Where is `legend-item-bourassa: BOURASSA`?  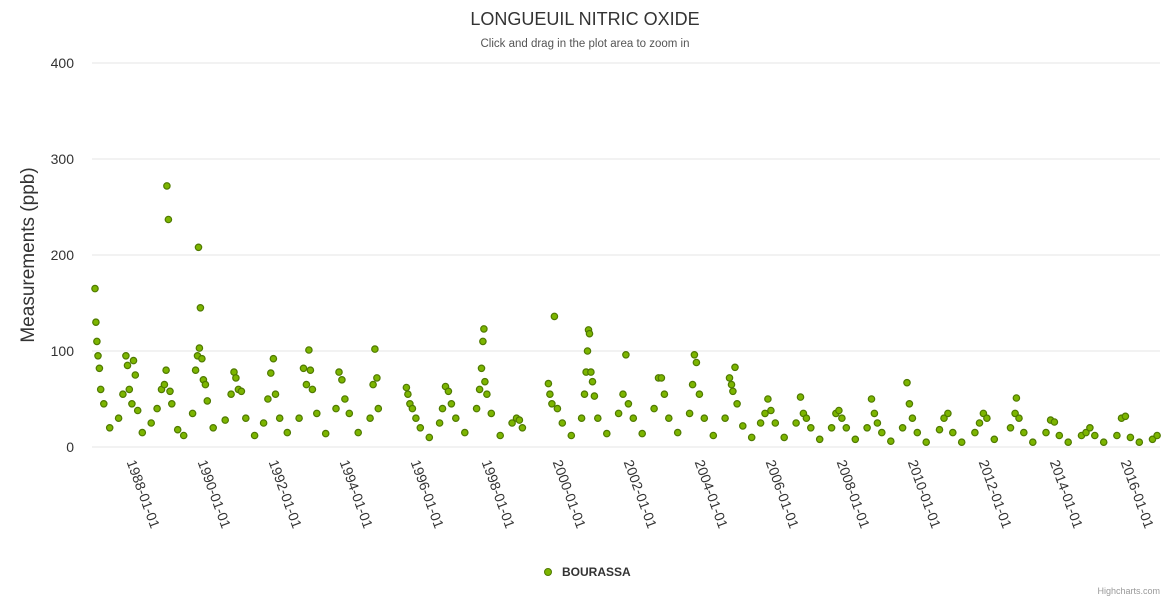 legend-item-bourassa: BOURASSA is located at coordinates (596, 572).